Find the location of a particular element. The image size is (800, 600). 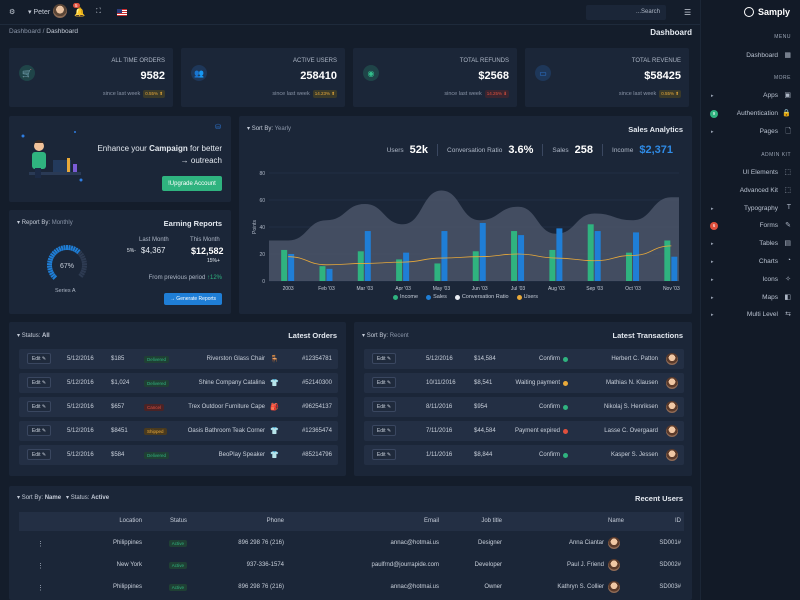

stat-since-label: since last week is located at coordinates (291, 94).